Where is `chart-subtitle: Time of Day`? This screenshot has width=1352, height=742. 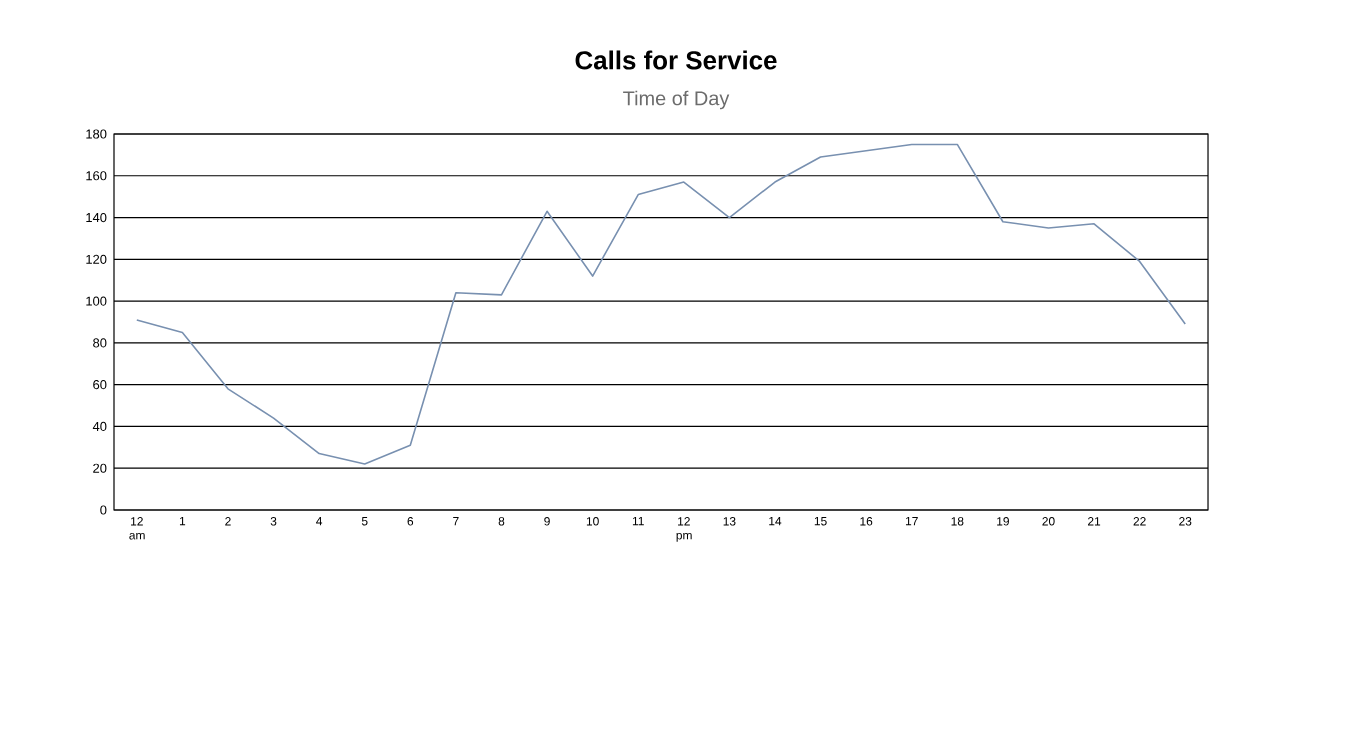
chart-subtitle: Time of Day is located at coordinates (676, 100).